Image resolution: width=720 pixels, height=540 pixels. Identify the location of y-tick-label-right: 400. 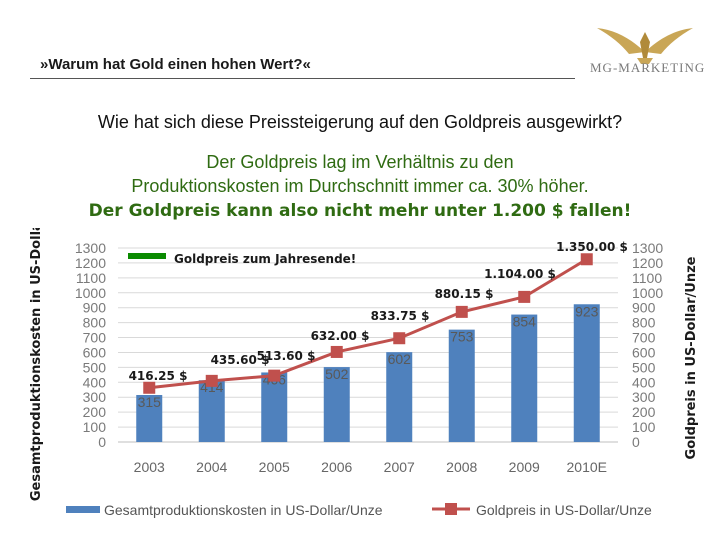
(644, 382).